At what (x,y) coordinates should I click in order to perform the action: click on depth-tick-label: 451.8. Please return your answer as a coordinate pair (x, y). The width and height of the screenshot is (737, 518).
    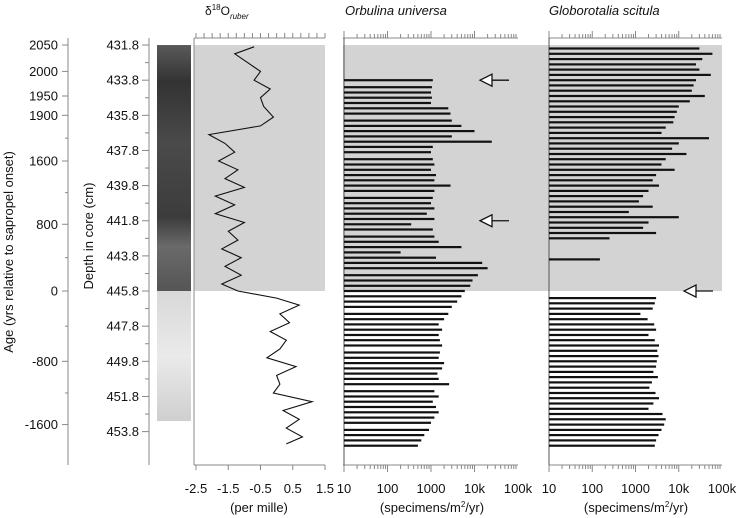
    Looking at the image, I should click on (122, 396).